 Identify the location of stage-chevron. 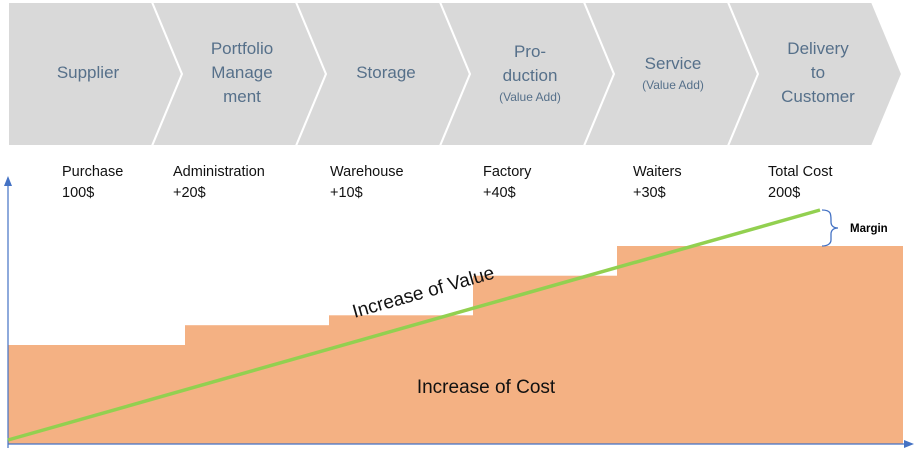
(815, 74).